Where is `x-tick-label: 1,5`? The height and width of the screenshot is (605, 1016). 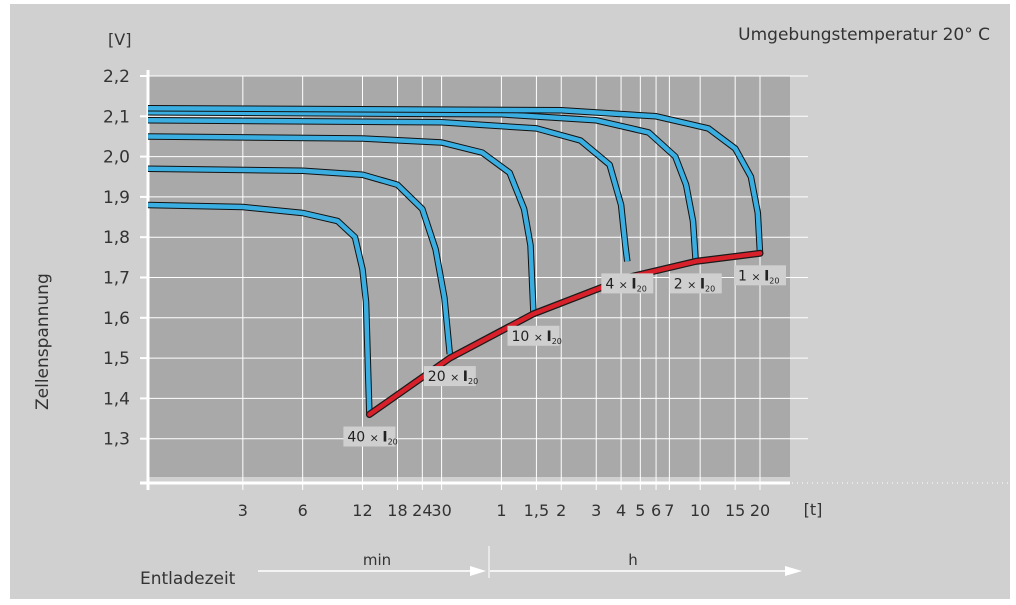
x-tick-label: 1,5 is located at coordinates (536, 510).